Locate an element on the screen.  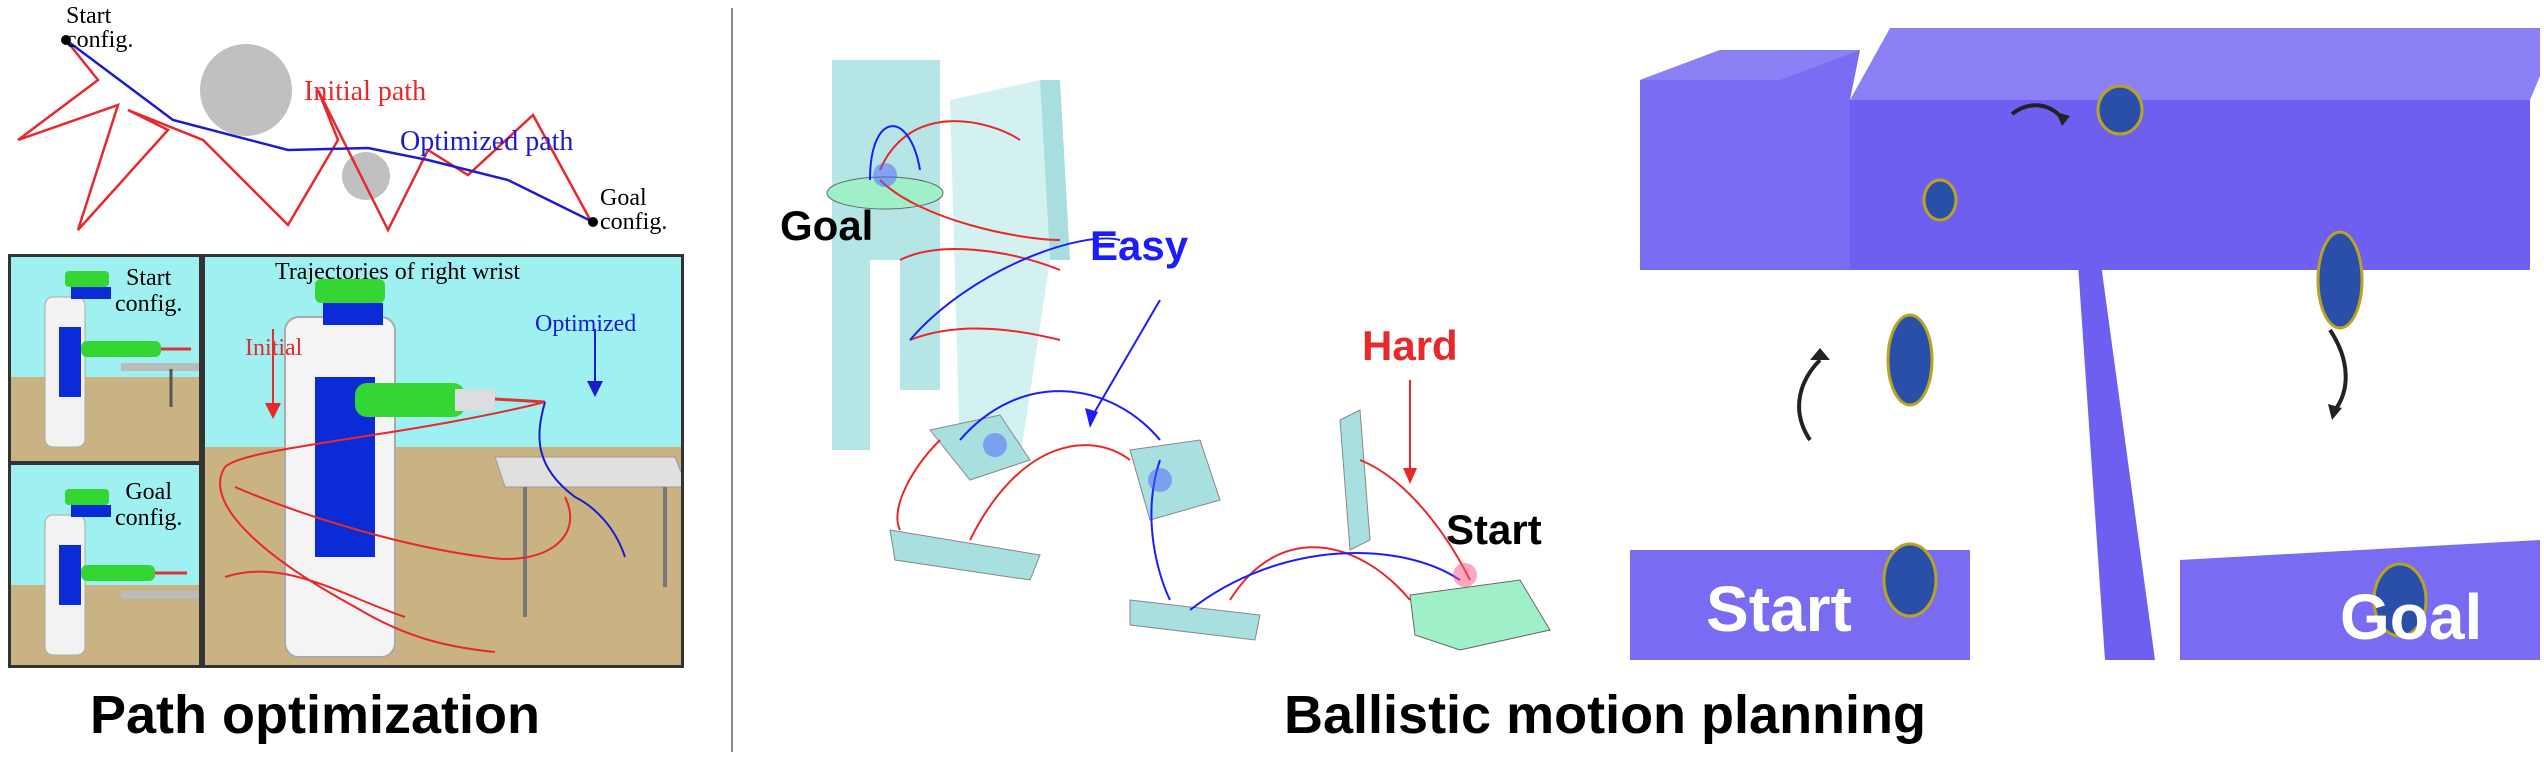
goal-config-label: Goal config. is located at coordinates (633, 210).